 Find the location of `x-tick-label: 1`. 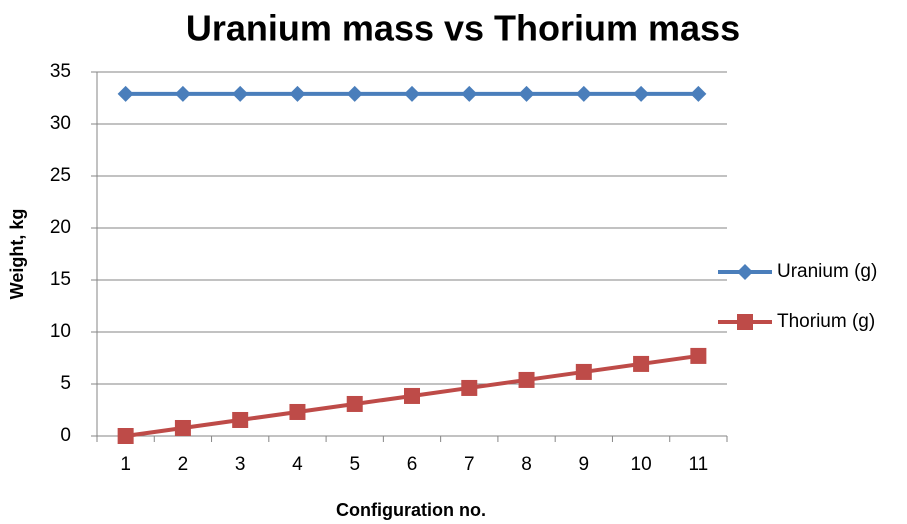

x-tick-label: 1 is located at coordinates (125, 464).